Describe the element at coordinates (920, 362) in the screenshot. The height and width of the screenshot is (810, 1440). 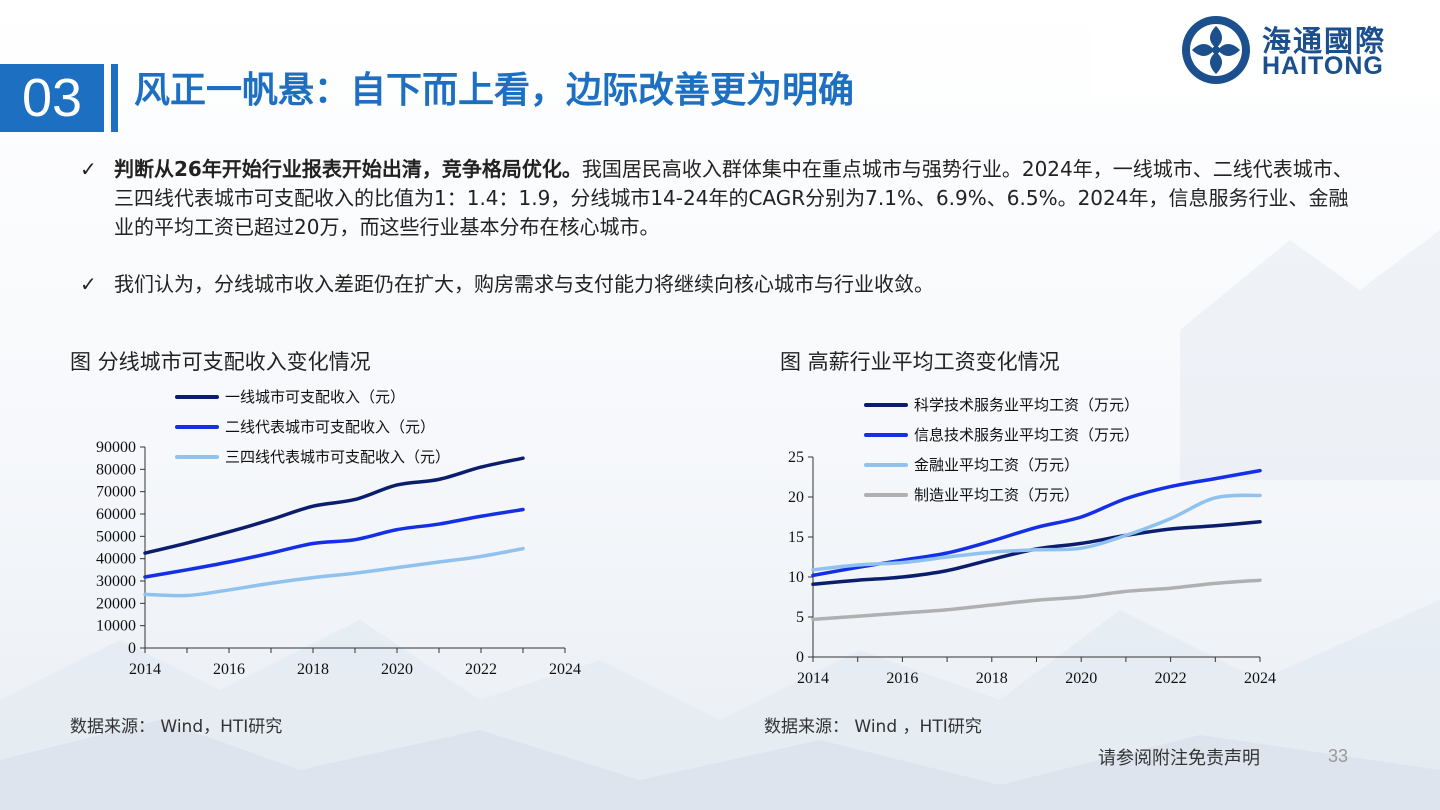
I see `right-figure-title: 图 高薪行业平均工资变化情况` at that location.